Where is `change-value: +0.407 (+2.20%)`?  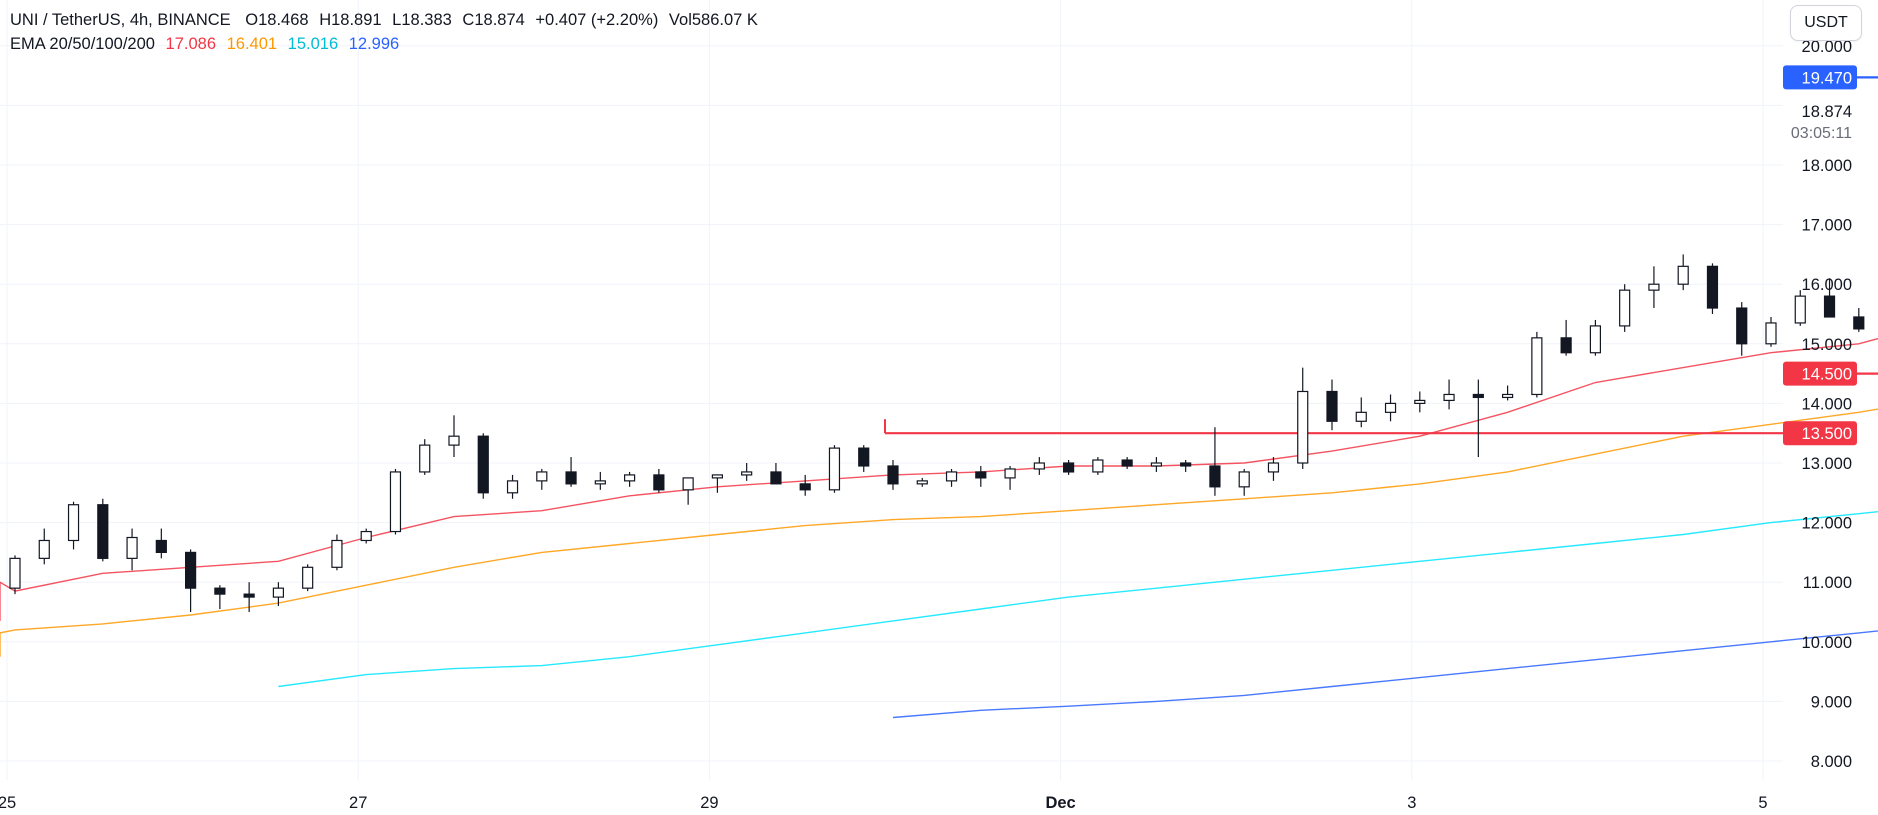 change-value: +0.407 (+2.20%) is located at coordinates (597, 20).